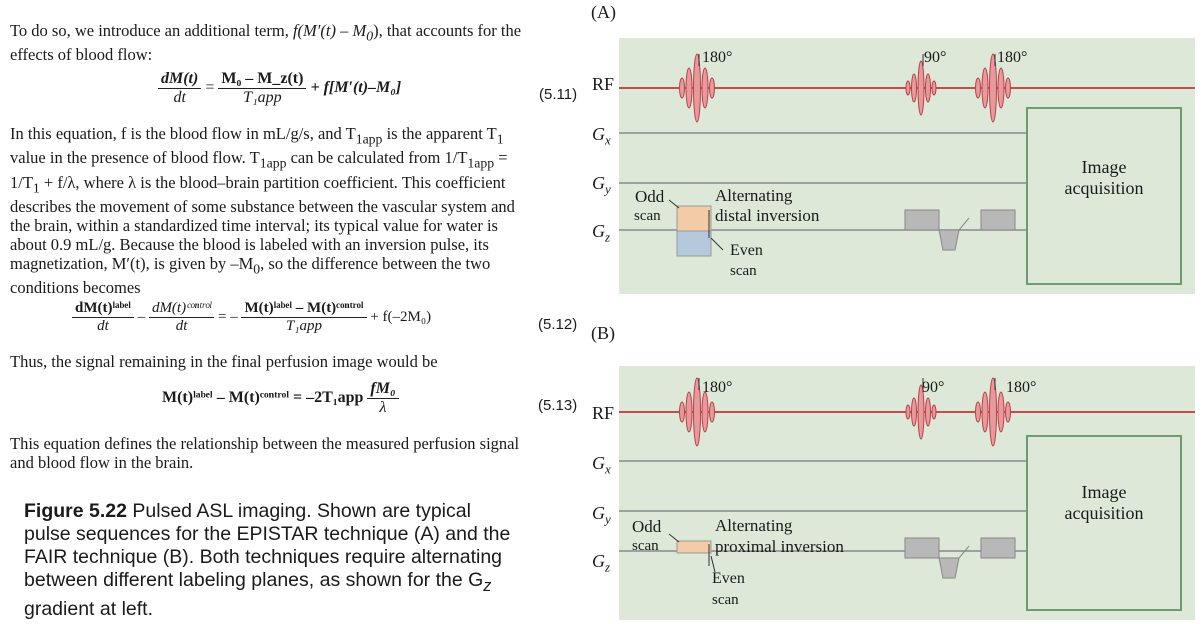 This screenshot has height=624, width=1203. What do you see at coordinates (935, 57) in the screenshot?
I see `angle-90-a: 90°` at bounding box center [935, 57].